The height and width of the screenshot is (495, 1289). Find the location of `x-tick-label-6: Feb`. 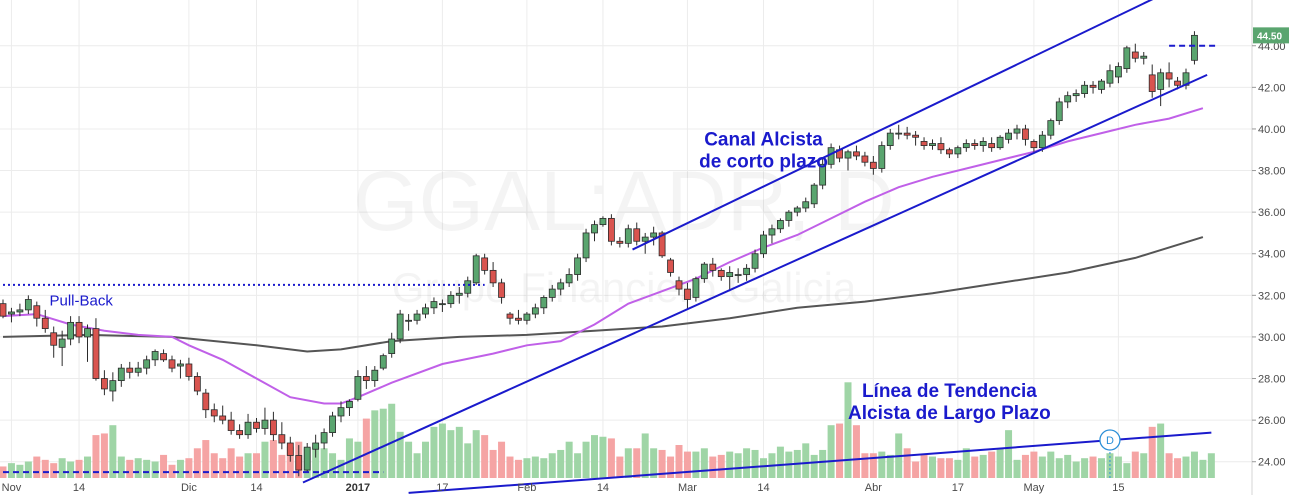

x-tick-label-6: Feb is located at coordinates (526, 488).